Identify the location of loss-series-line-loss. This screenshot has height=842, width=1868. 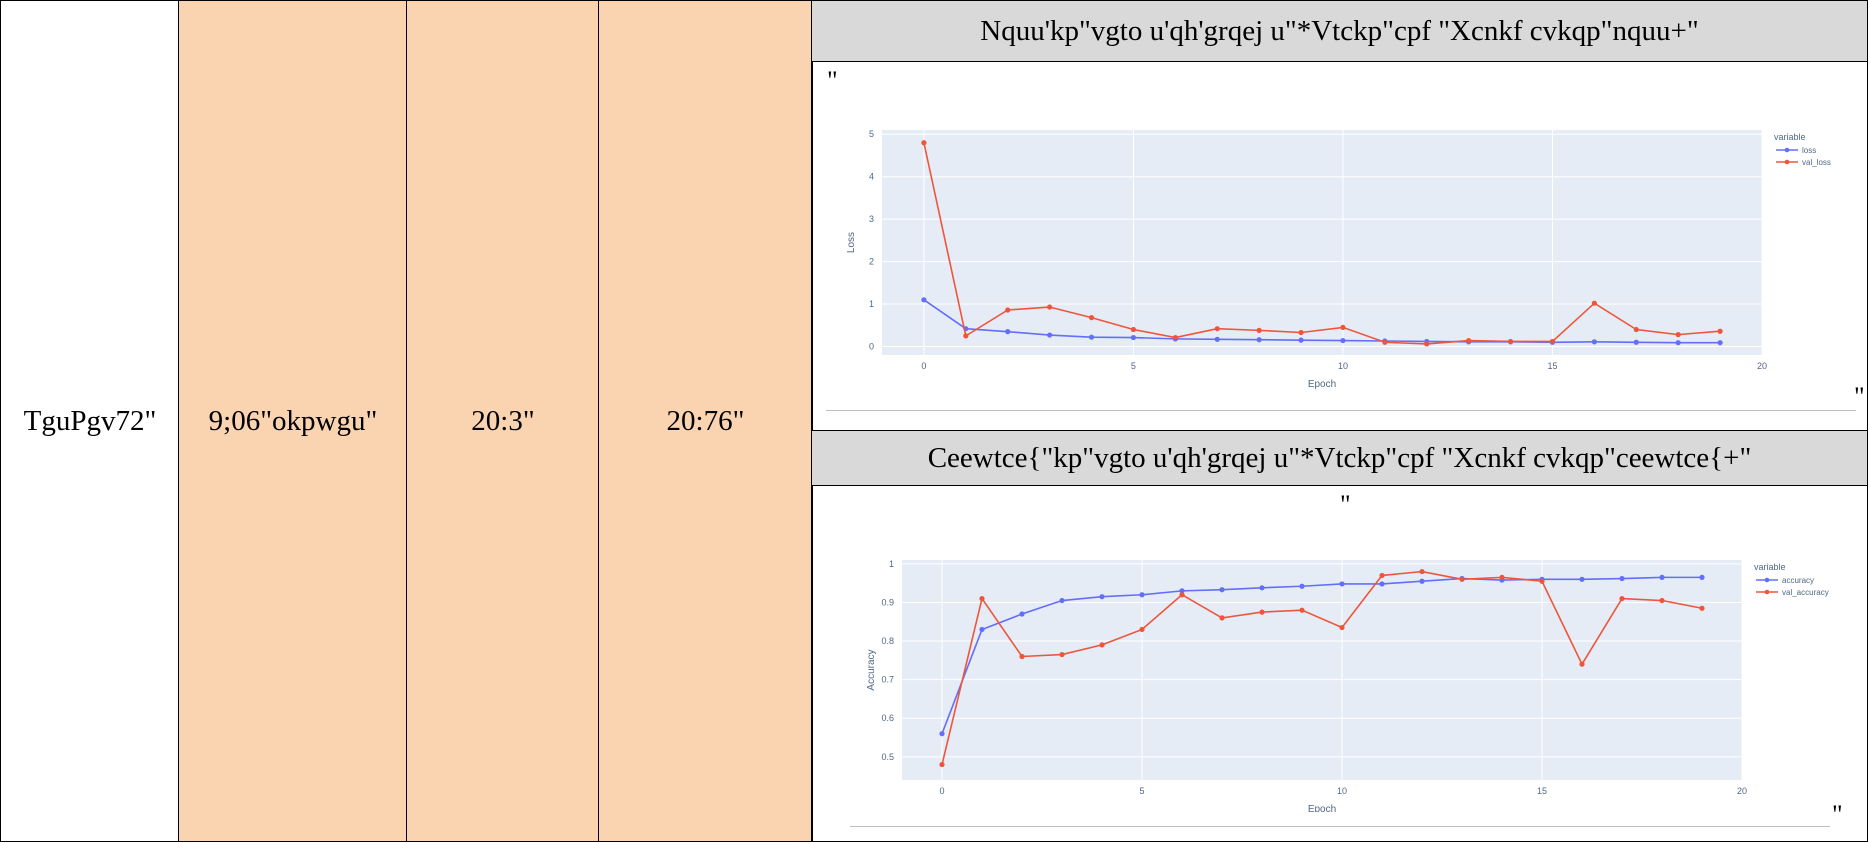
(1322, 321).